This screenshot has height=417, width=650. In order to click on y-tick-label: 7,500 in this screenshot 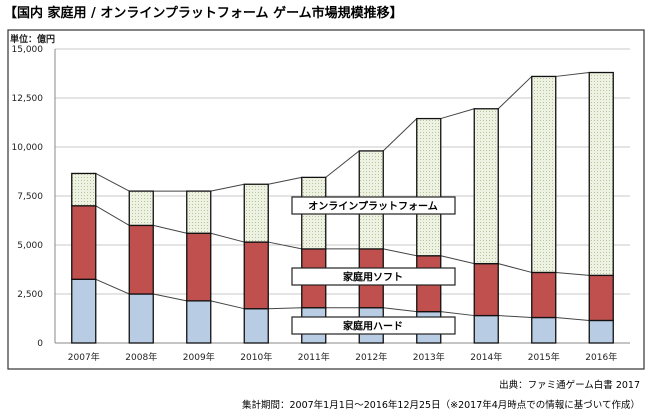, I will do `click(30, 197)`.